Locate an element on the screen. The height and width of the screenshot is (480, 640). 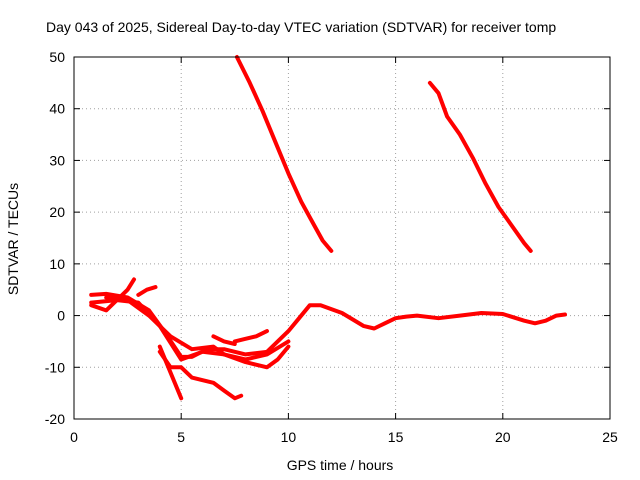
y-tick-label: 20 is located at coordinates (57, 212).